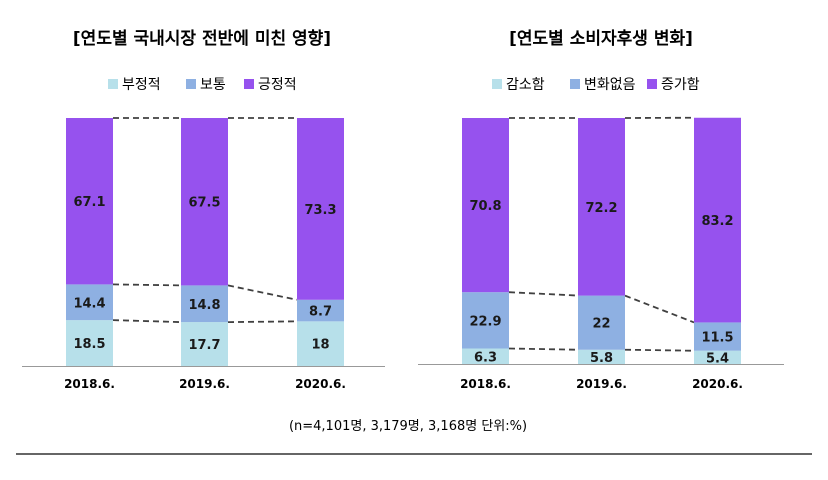  Describe the element at coordinates (320, 345) in the screenshot. I see `data-label: 18` at that location.